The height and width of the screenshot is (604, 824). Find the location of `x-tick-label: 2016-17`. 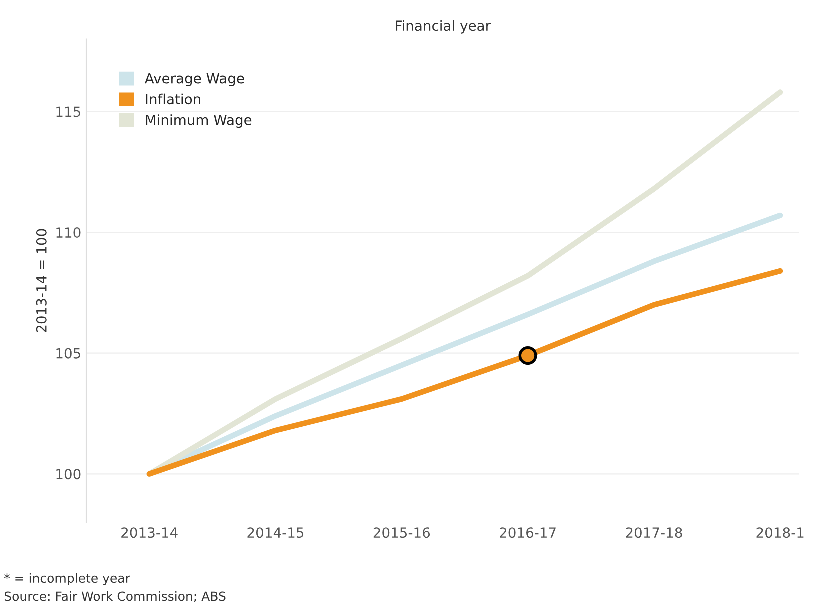

x-tick-label: 2016-17 is located at coordinates (528, 533).